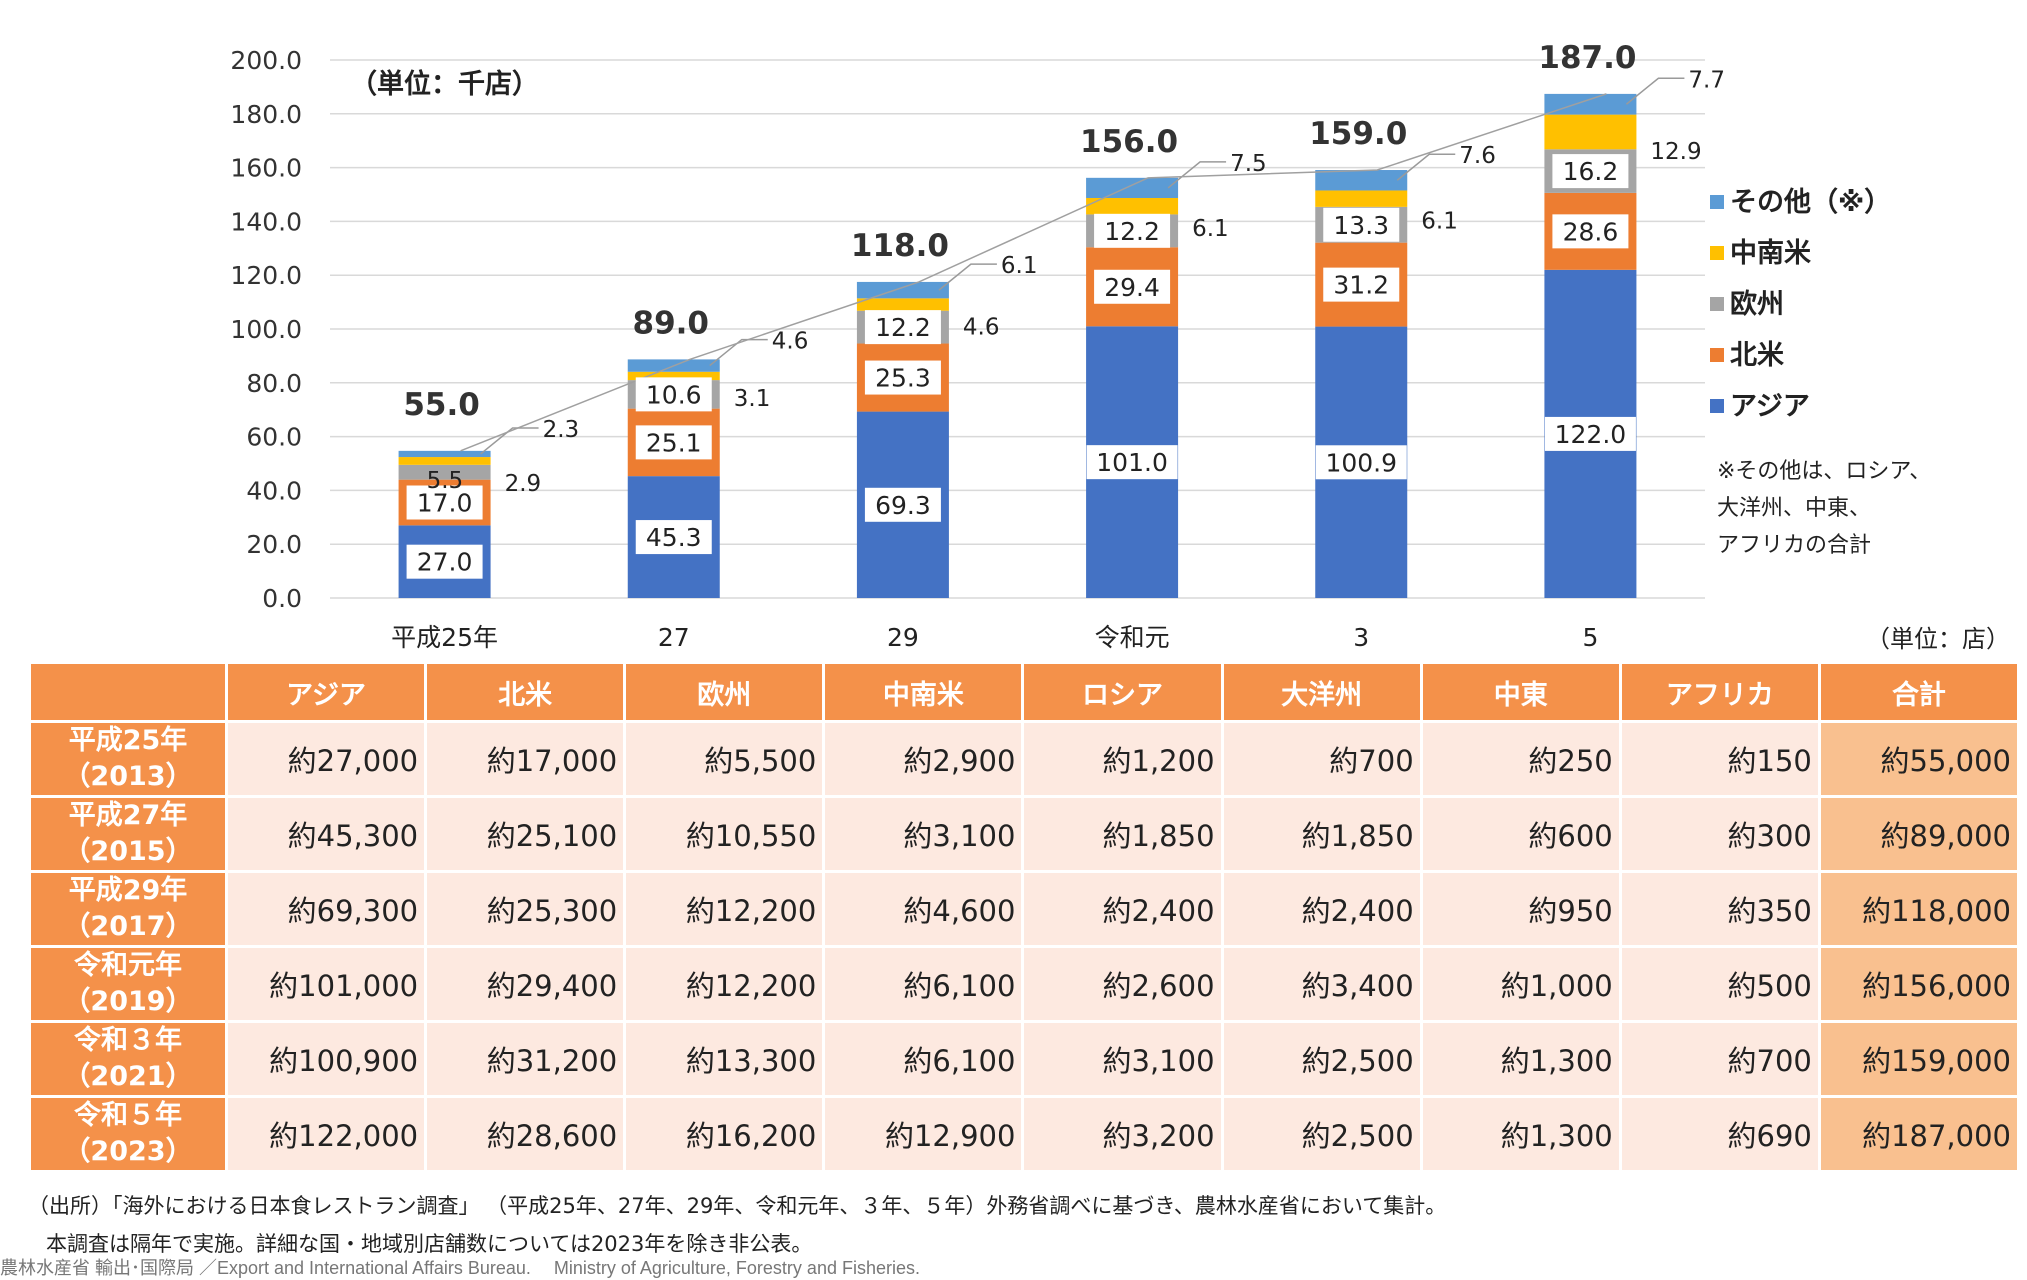 The image size is (2027, 1280). What do you see at coordinates (1719, 1134) in the screenshot?
I see `value-cell: 約690` at bounding box center [1719, 1134].